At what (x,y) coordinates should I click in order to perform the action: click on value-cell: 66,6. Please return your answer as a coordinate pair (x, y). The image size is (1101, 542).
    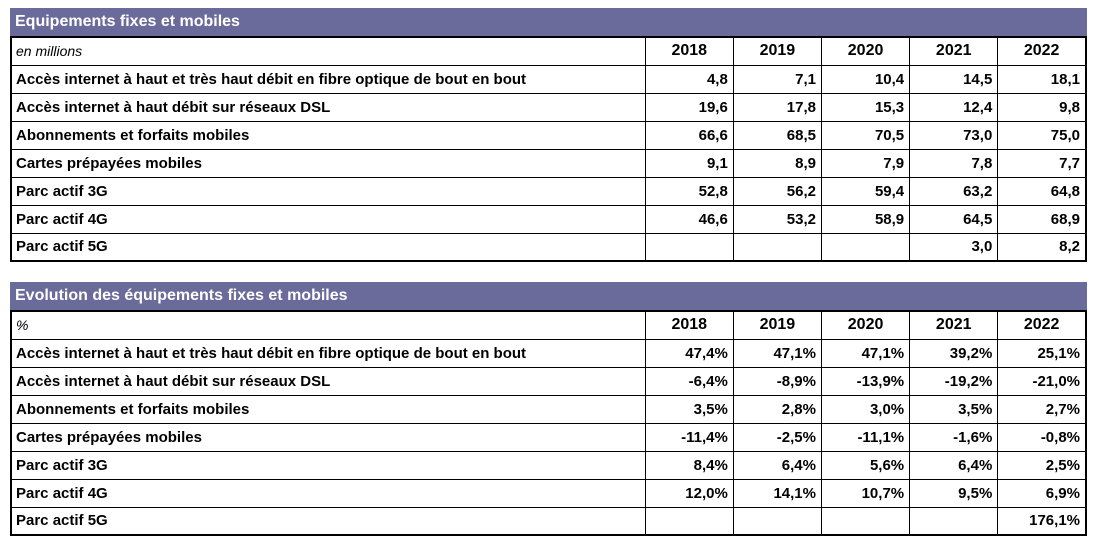
    Looking at the image, I should click on (689, 135).